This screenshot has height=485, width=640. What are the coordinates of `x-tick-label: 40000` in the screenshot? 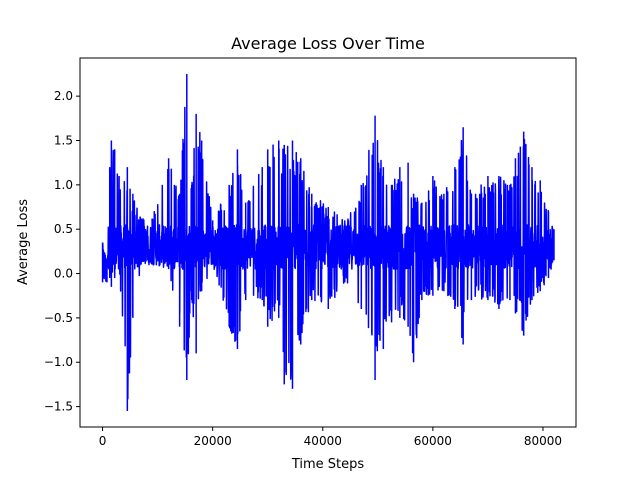 It's located at (323, 441).